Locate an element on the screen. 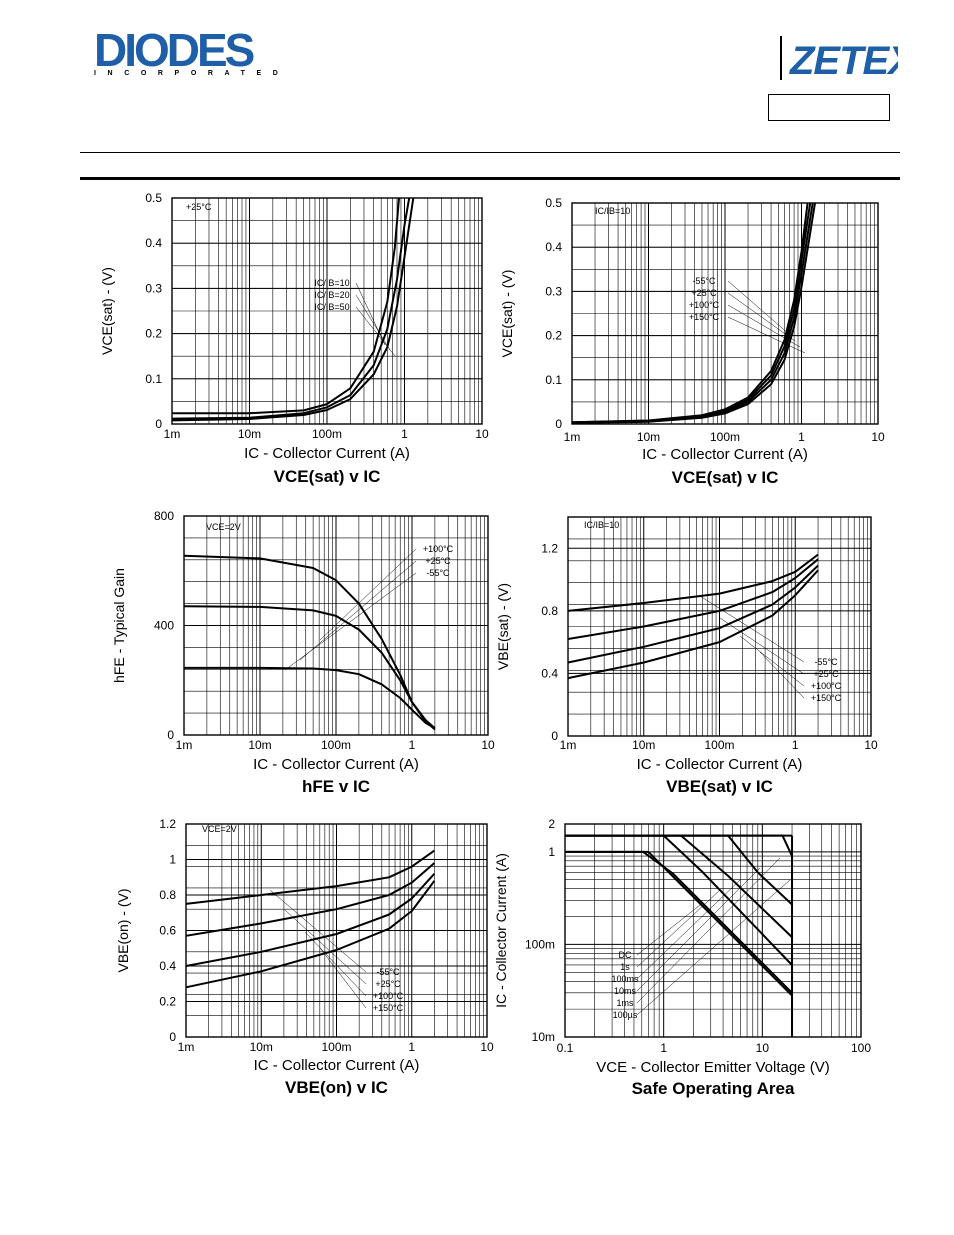  y-tick-label: 0.5 is located at coordinates (153, 198).